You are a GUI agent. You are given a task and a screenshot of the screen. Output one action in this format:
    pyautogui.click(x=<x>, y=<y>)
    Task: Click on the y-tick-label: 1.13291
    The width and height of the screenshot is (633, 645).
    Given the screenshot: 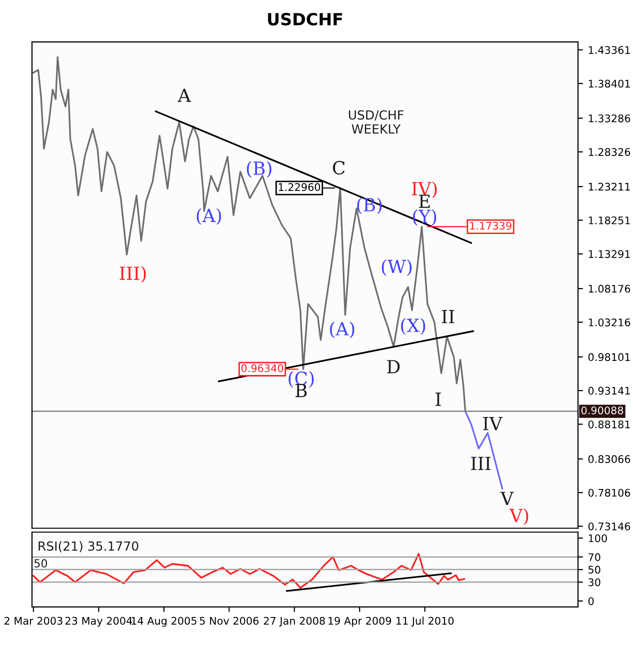 What is the action you would take?
    pyautogui.click(x=609, y=254)
    